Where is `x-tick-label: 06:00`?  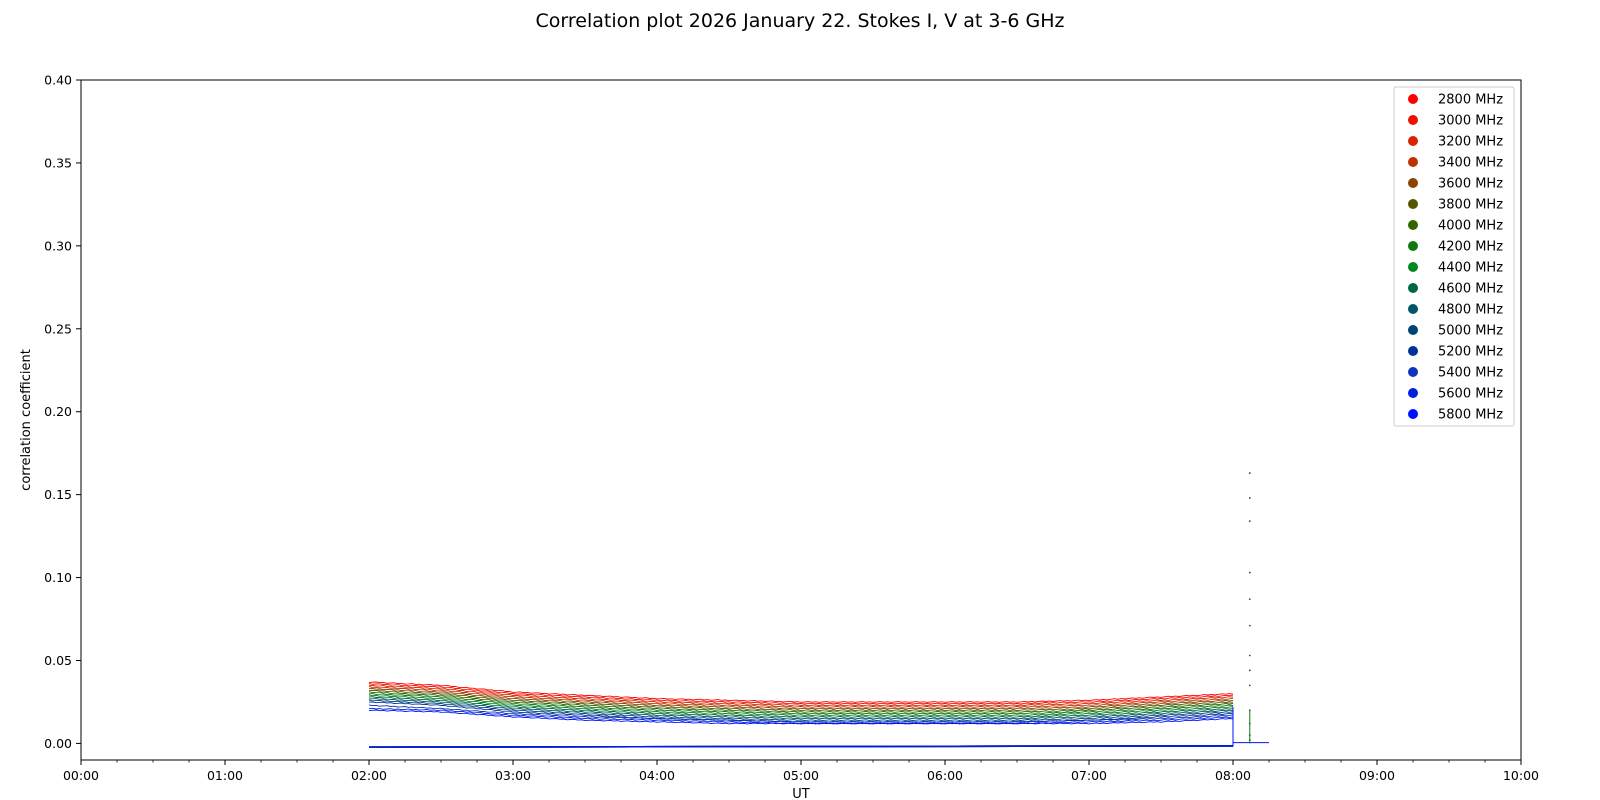
x-tick-label: 06:00 is located at coordinates (945, 775).